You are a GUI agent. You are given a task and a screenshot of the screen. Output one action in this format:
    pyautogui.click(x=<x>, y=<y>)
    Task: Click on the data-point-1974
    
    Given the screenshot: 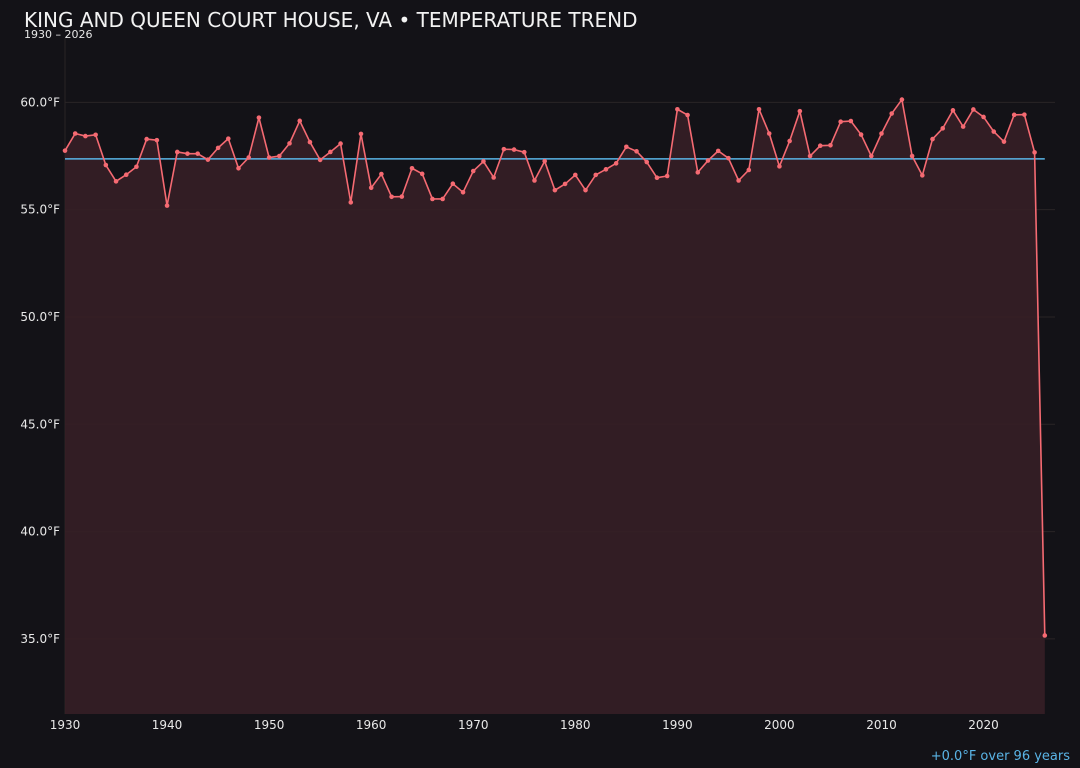 What is the action you would take?
    pyautogui.click(x=514, y=149)
    